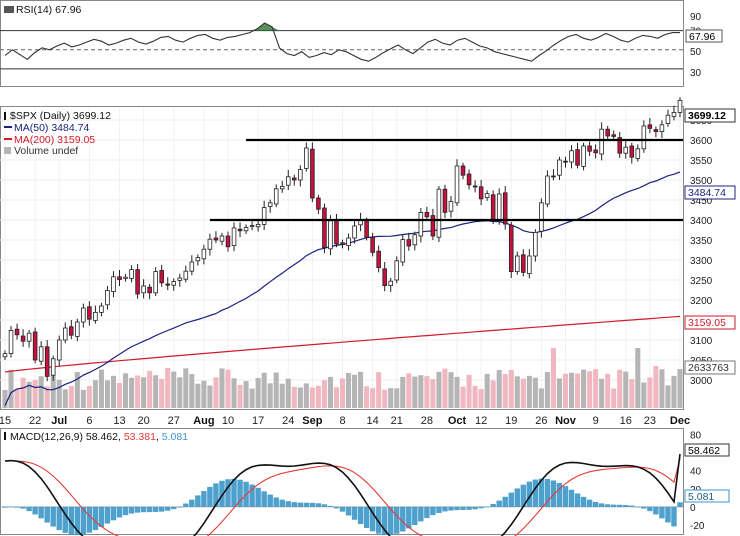  I want to click on date-label: 21, so click(397, 421).